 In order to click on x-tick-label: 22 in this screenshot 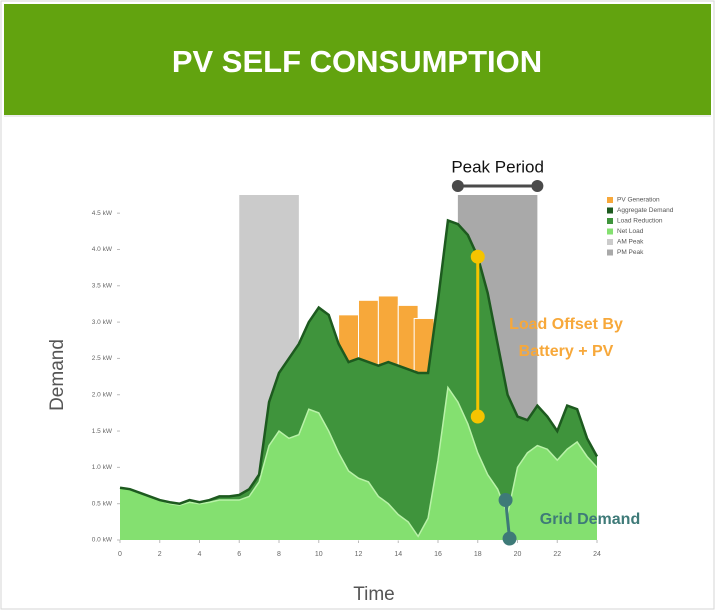, I will do `click(557, 554)`.